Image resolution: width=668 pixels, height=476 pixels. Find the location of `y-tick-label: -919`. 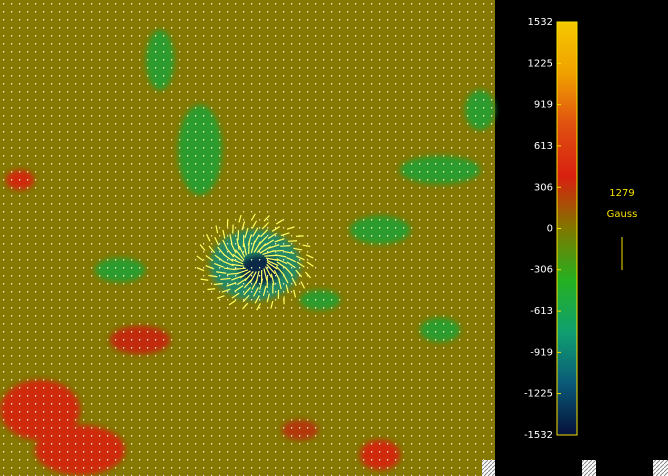

y-tick-label: -919 is located at coordinates (541, 352).